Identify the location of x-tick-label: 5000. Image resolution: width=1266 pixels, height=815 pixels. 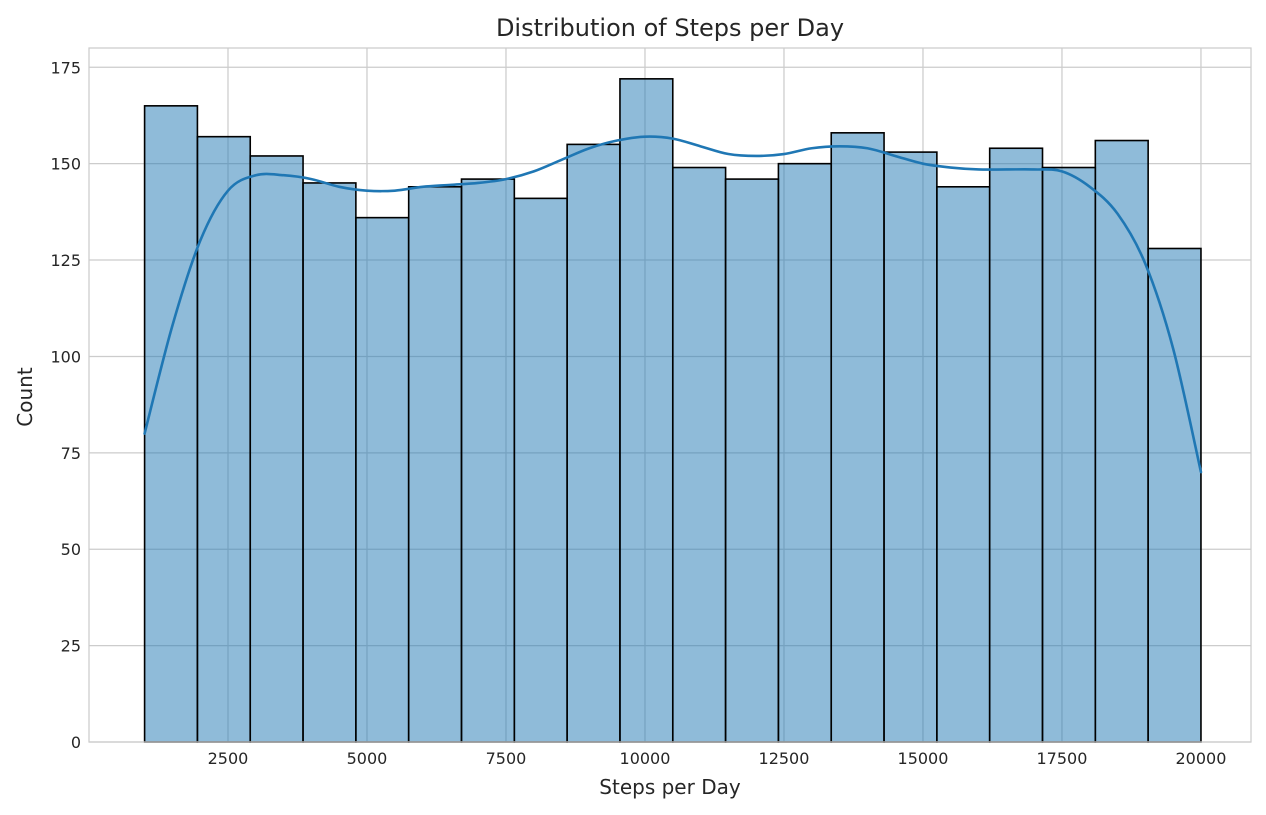
(367, 758).